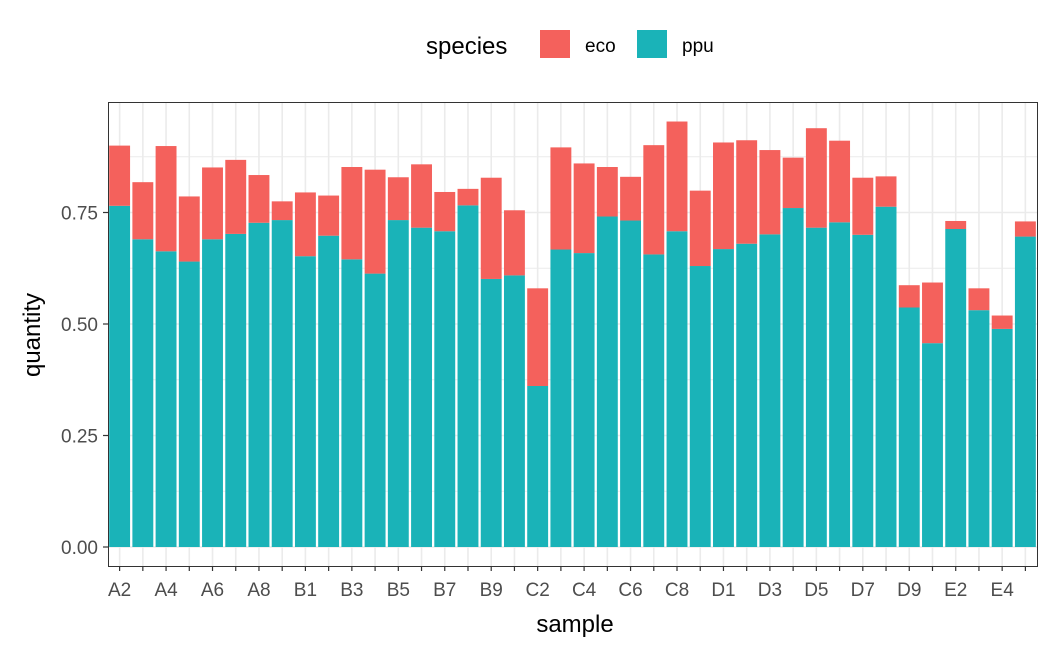 The width and height of the screenshot is (1056, 652). What do you see at coordinates (79, 548) in the screenshot?
I see `y-tick-label: 0.00` at bounding box center [79, 548].